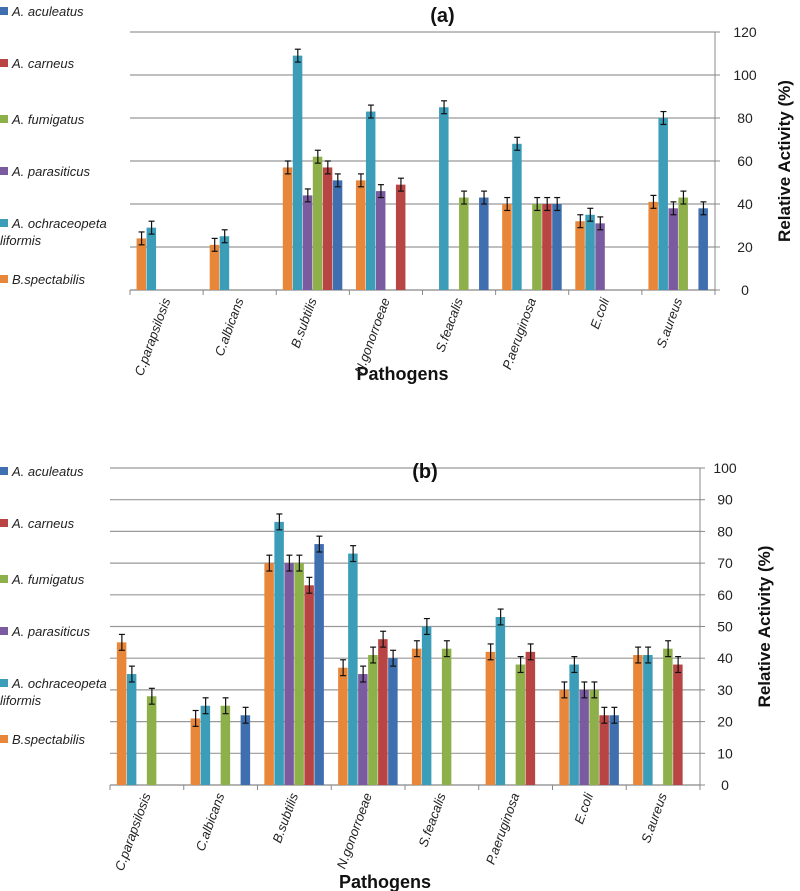  I want to click on y-tick-label: 40, so click(725, 658).